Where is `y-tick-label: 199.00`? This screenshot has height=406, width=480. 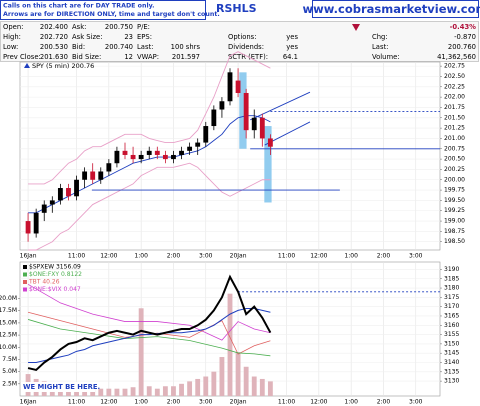
y-tick-label: 199.00 is located at coordinates (454, 221).